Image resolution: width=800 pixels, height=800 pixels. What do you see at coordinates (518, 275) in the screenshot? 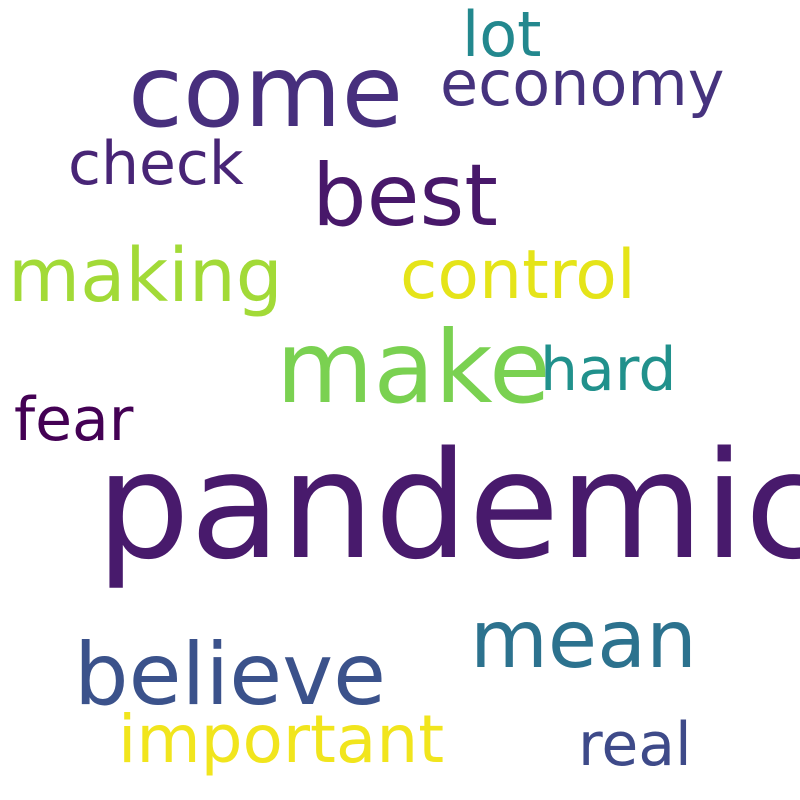
I see `word-control: control` at bounding box center [518, 275].